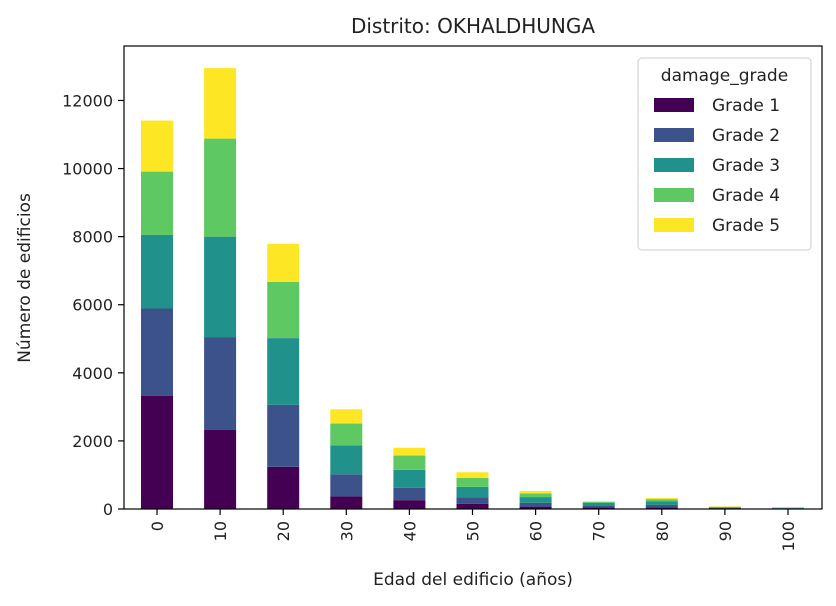  Describe the element at coordinates (473, 531) in the screenshot. I see `x-tick-label-50: 50` at that location.